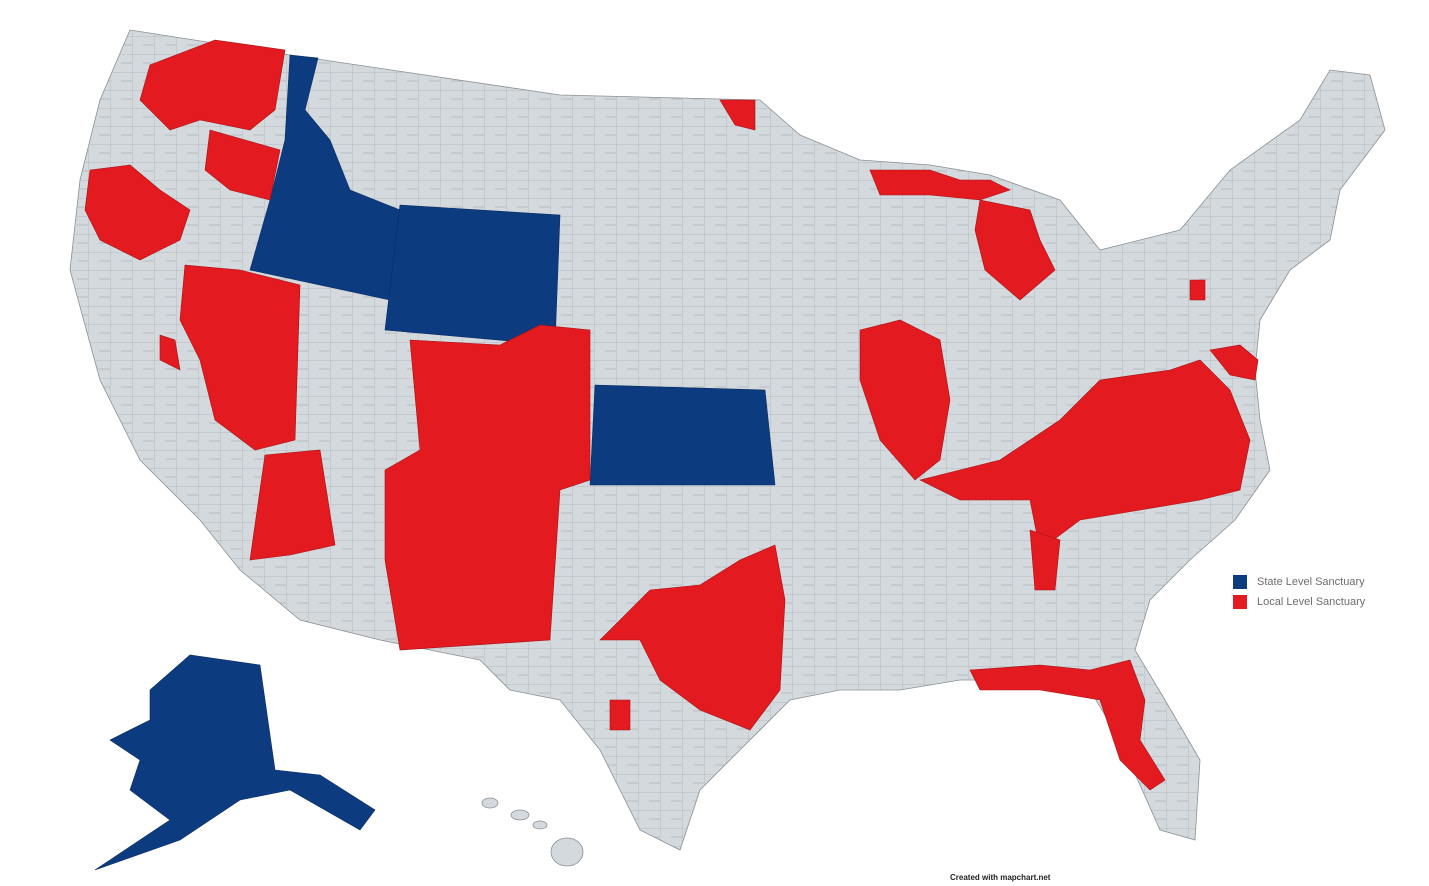  What do you see at coordinates (532, 832) in the screenshot?
I see `hawaii` at bounding box center [532, 832].